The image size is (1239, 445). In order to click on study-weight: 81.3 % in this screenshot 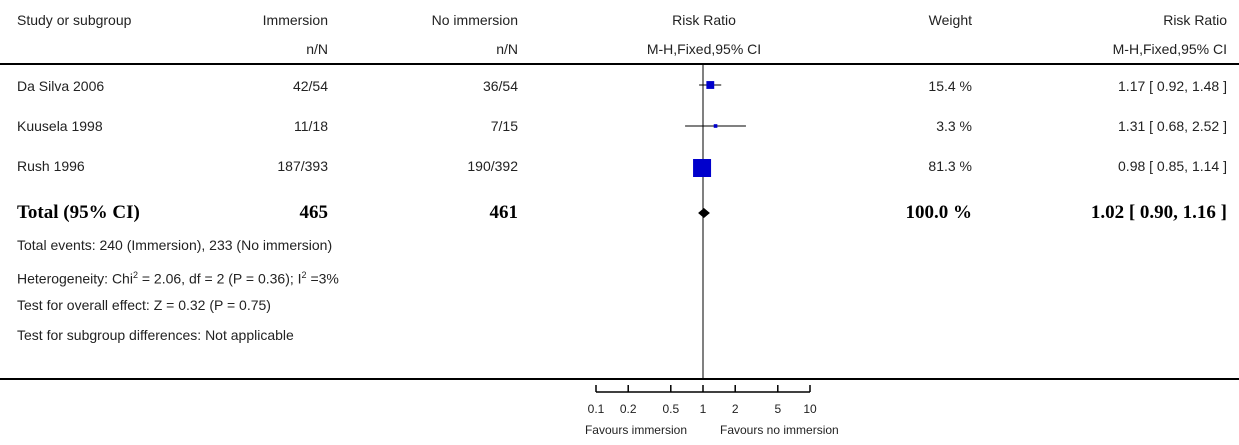, I will do `click(950, 166)`.